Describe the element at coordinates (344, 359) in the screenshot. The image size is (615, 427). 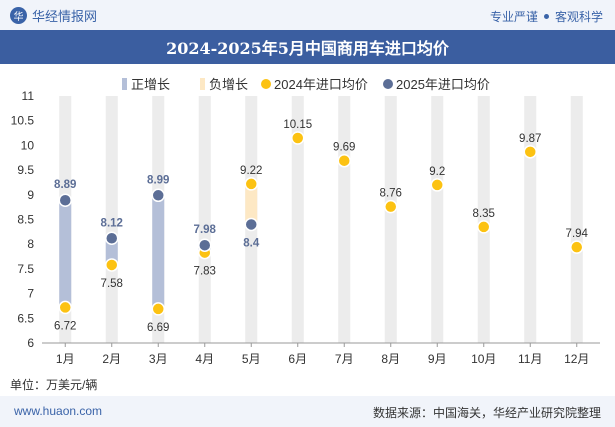
I see `x-tick-label: 7月` at that location.